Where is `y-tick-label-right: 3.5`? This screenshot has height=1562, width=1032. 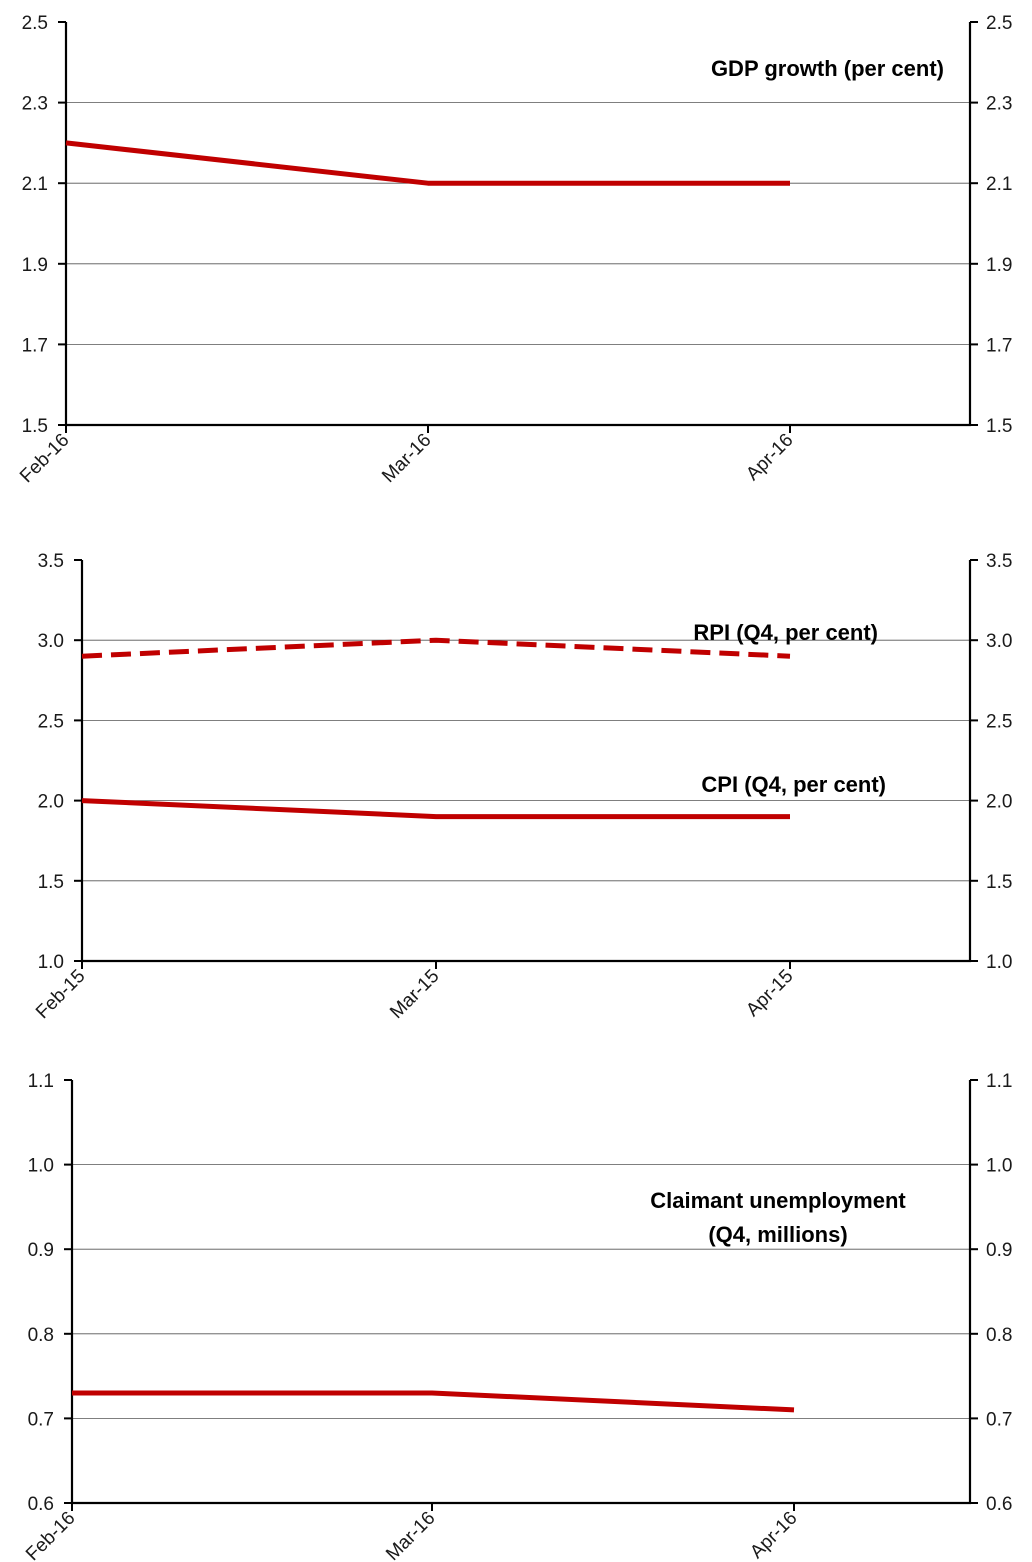
y-tick-label-right: 3.5 is located at coordinates (999, 561).